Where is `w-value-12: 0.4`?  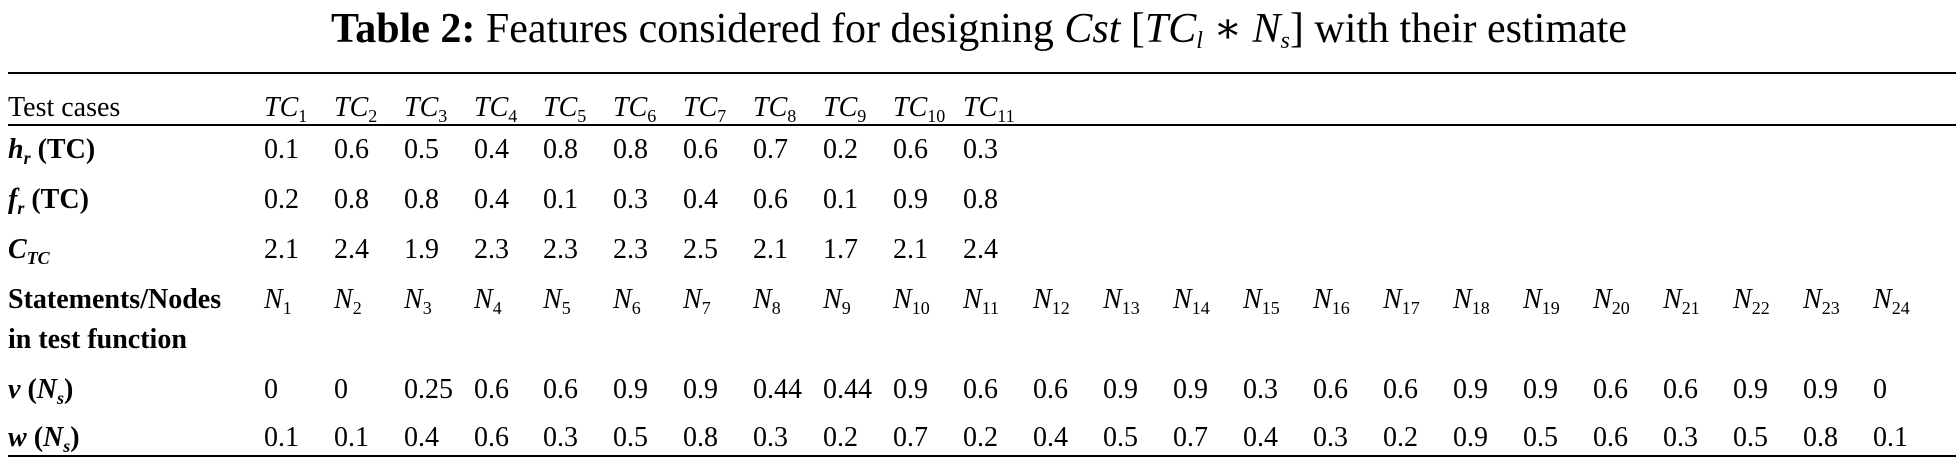
w-value-12: 0.4 is located at coordinates (1050, 437).